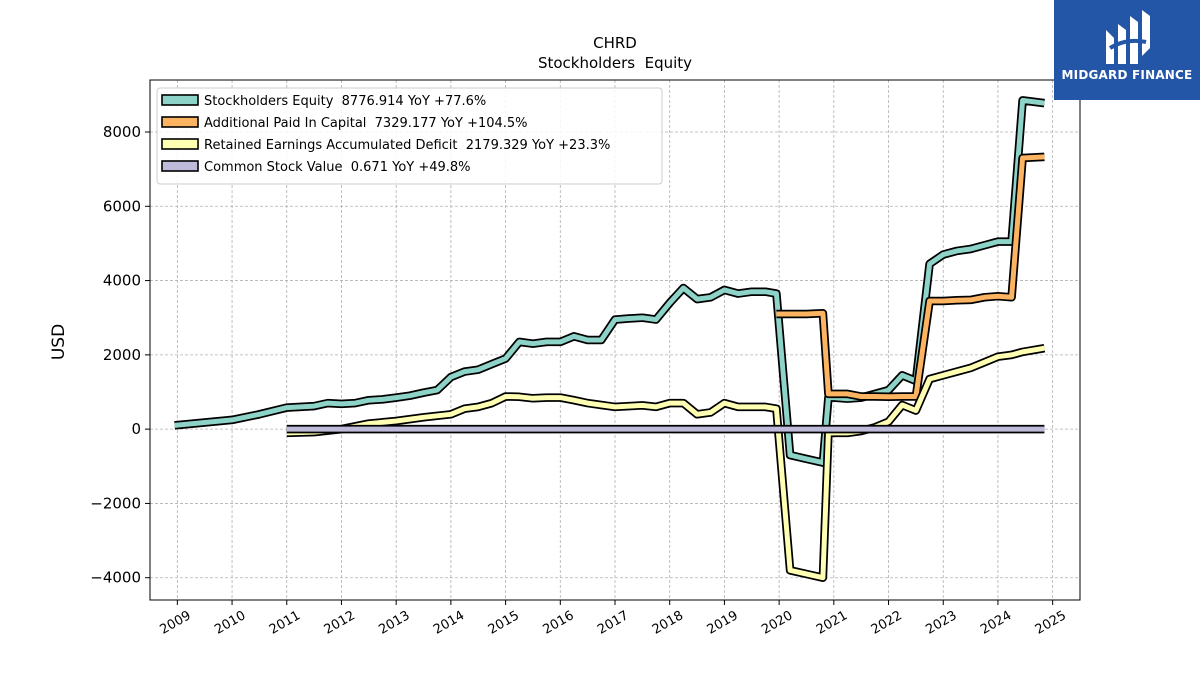 The image size is (1200, 675). Describe the element at coordinates (1127, 75) in the screenshot. I see `logo-text: MIDGARD FINANCE` at that location.